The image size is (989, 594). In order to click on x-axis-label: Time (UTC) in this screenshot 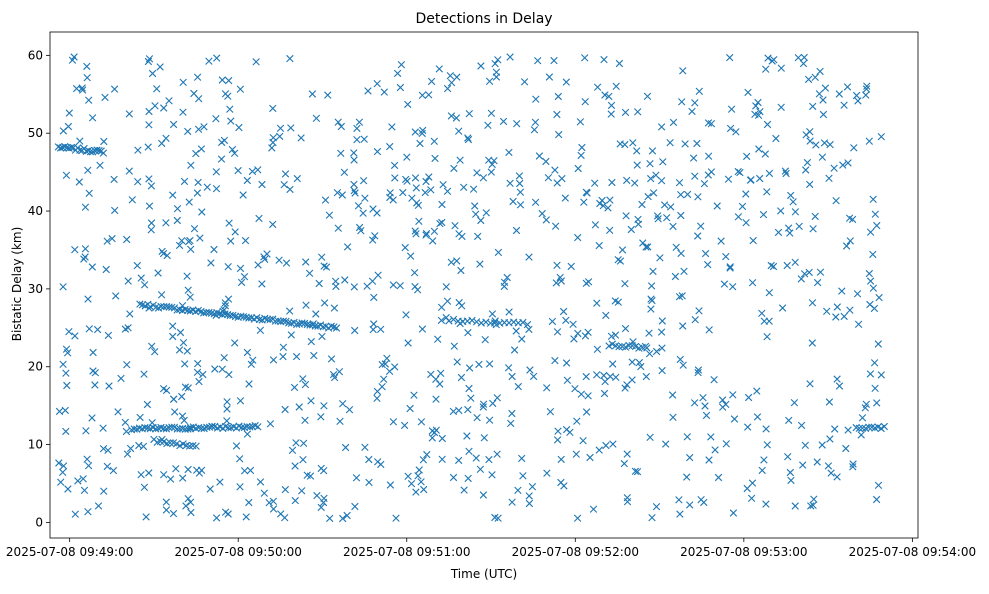, I will do `click(483, 574)`.